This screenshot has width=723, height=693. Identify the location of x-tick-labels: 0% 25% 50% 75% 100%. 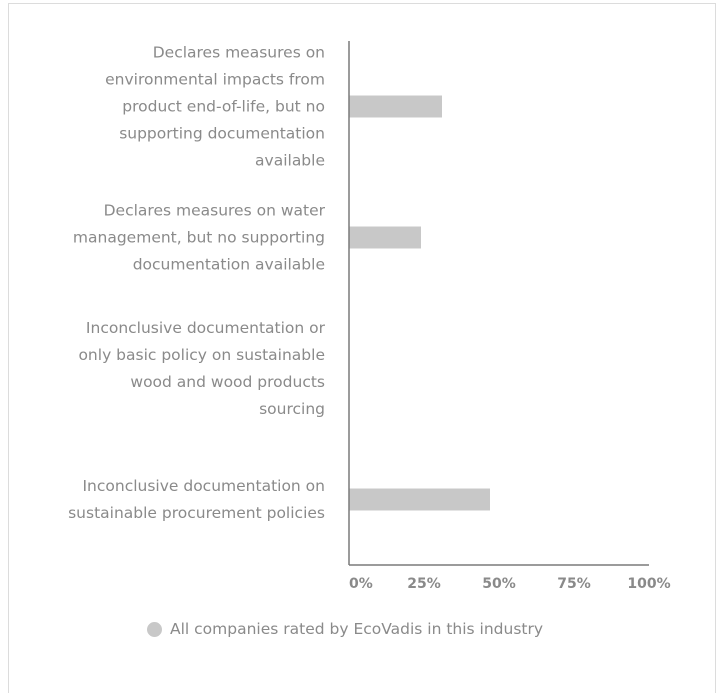
(510, 584).